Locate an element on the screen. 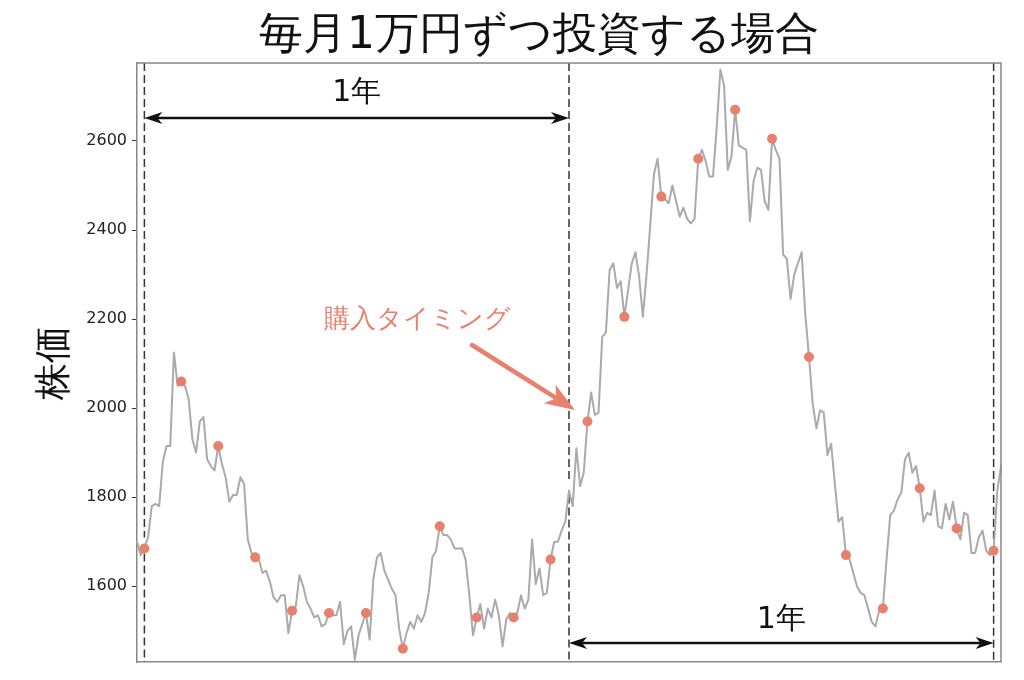 Image resolution: width=1024 pixels, height=680 pixels. y-tick-label: 2000 is located at coordinates (106, 407).